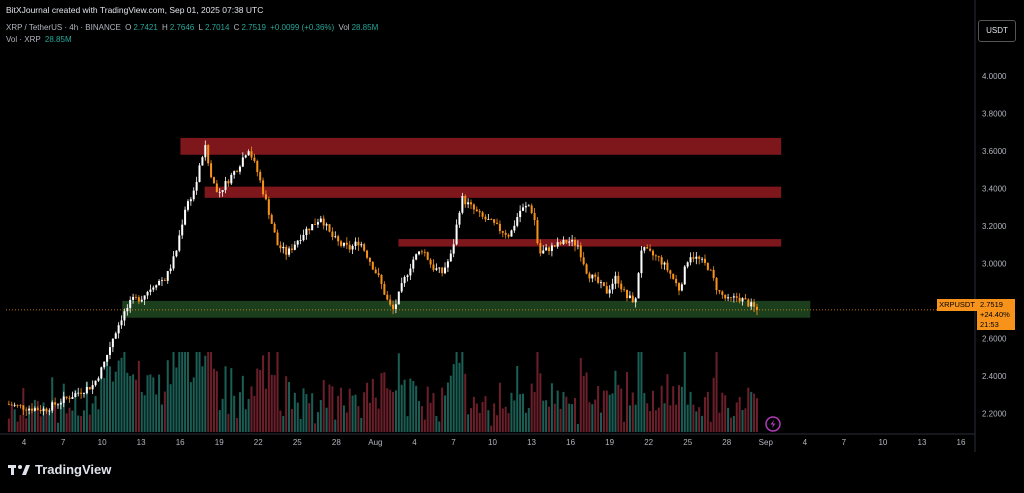 The image size is (1024, 493). I want to click on volume-indicator-label: Vol · XRP, so click(23, 39).